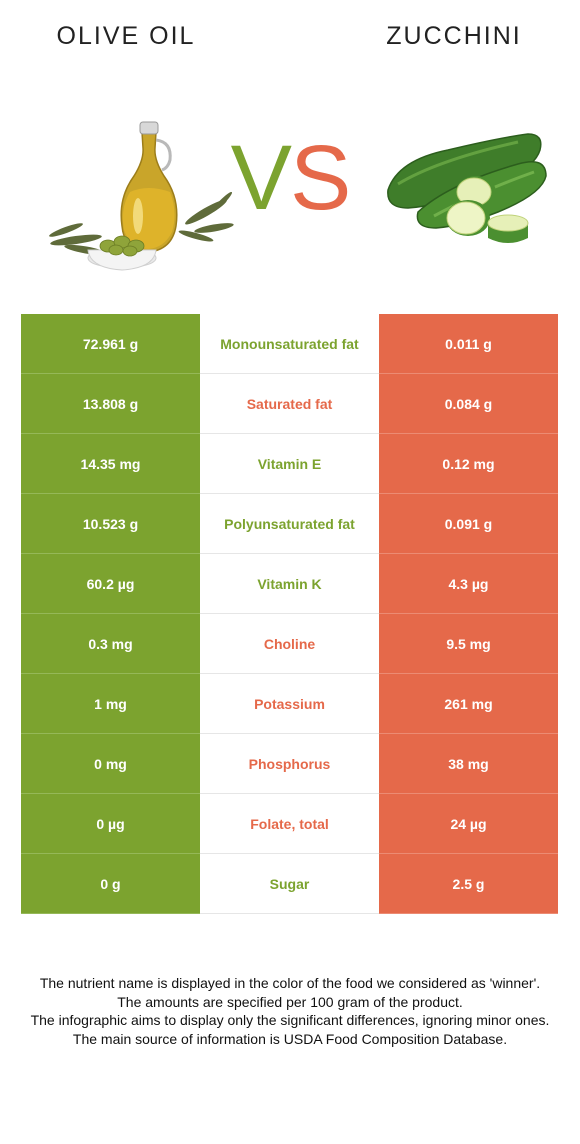 The image size is (580, 1144). I want to click on table-row: 0 µg Folate, total 24 µg, so click(289, 823).